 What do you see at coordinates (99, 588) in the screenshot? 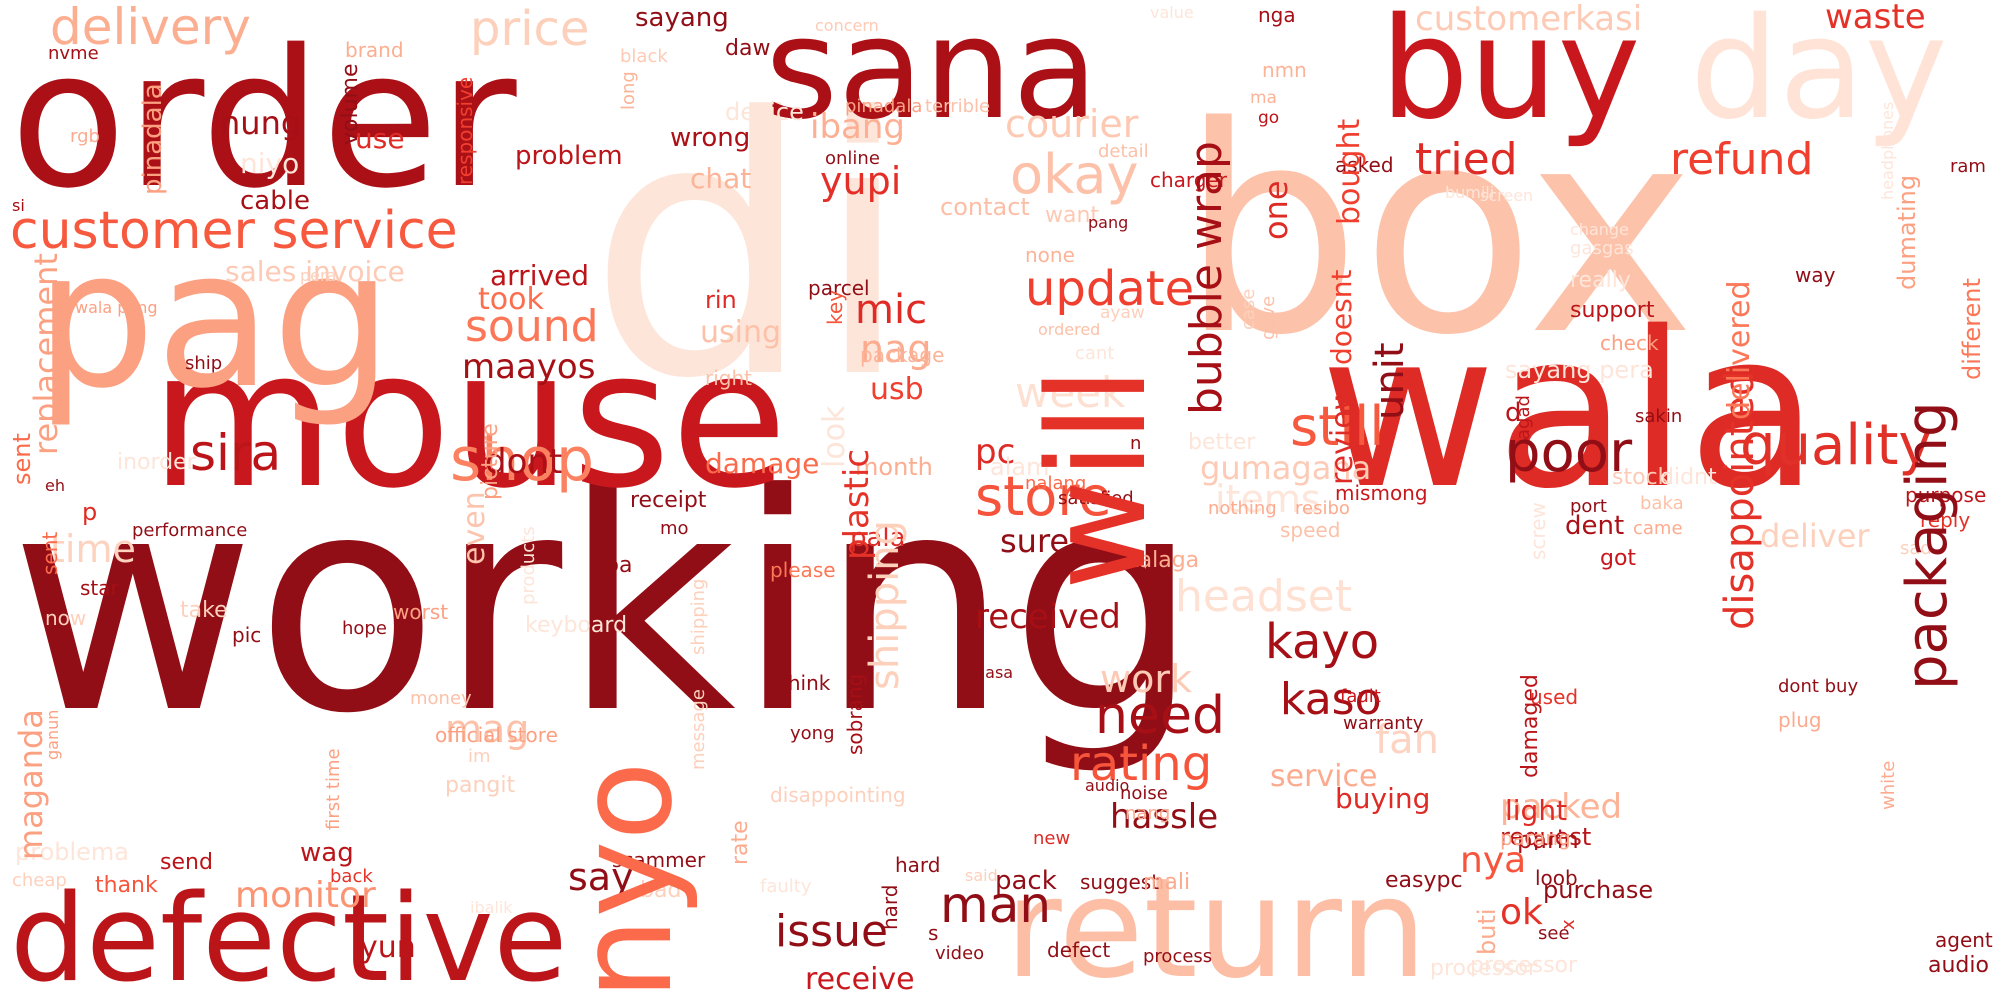
I see `word: star` at bounding box center [99, 588].